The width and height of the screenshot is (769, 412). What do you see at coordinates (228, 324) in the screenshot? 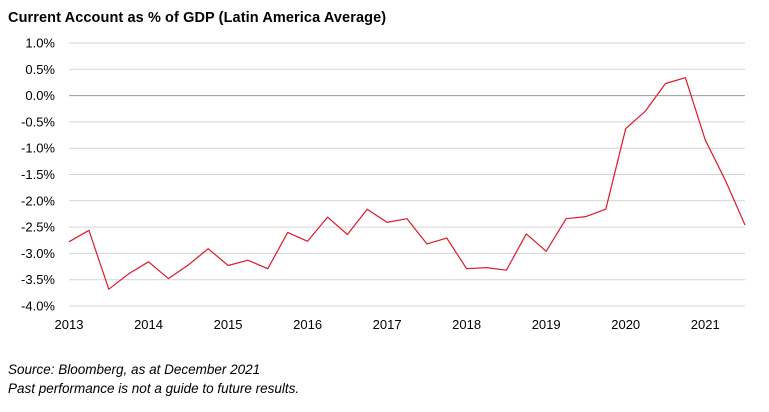
I see `x-tick-label: 2015` at bounding box center [228, 324].